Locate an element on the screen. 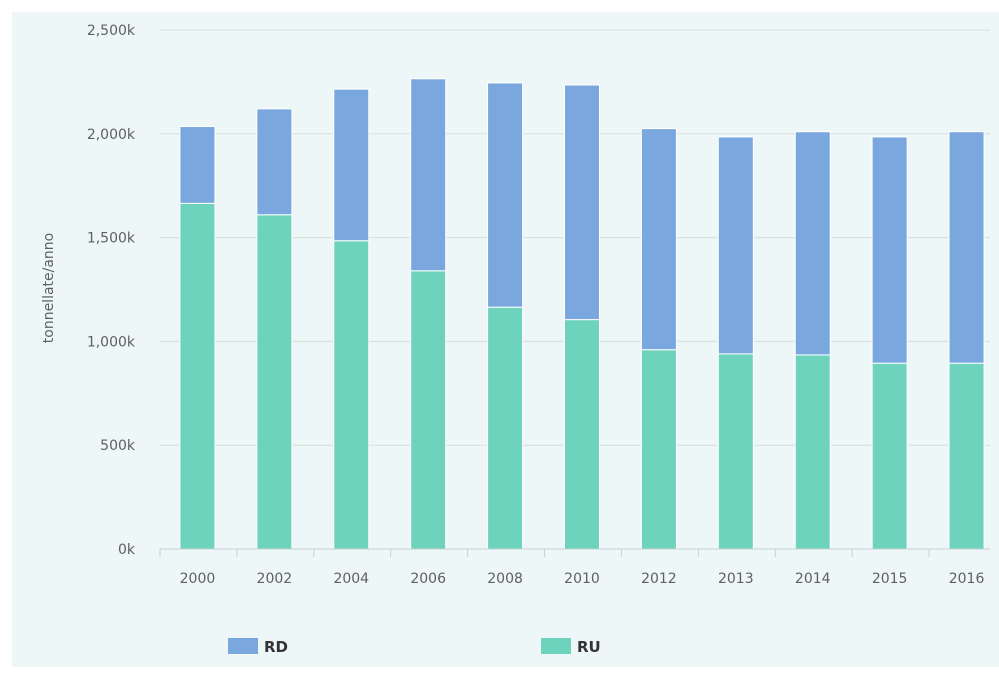 This screenshot has height=675, width=999. legend: RD RU is located at coordinates (414, 647).